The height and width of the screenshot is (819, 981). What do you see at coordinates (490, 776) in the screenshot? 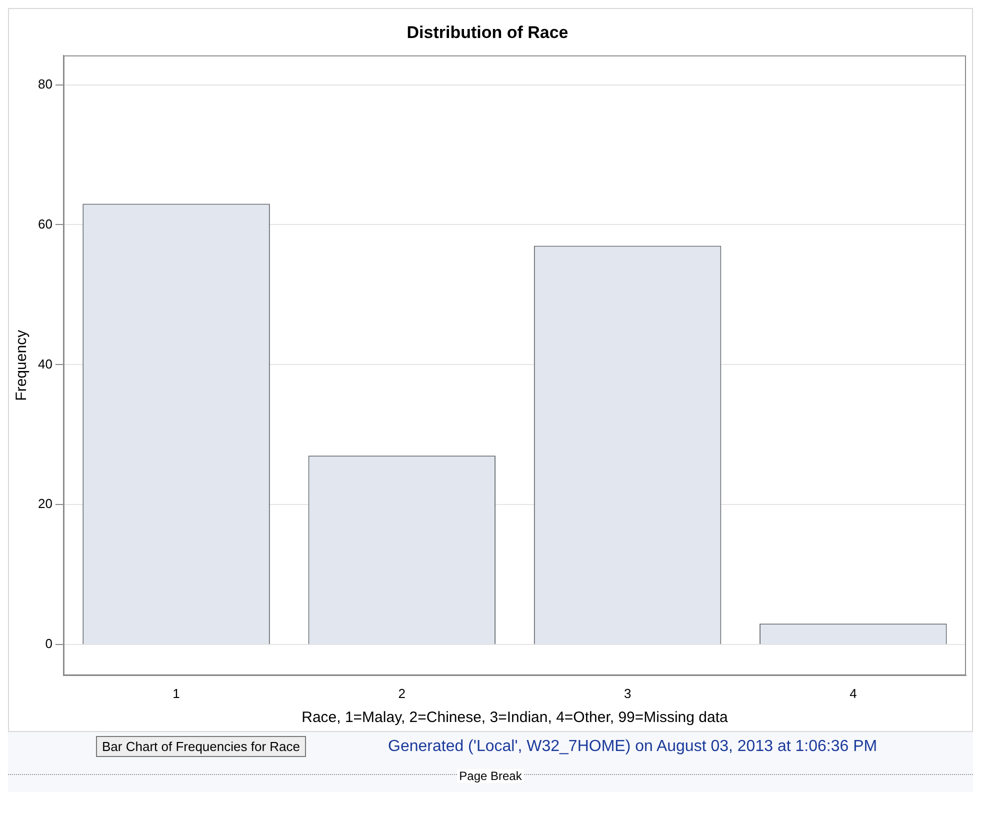
I see `text: Page Break` at bounding box center [490, 776].